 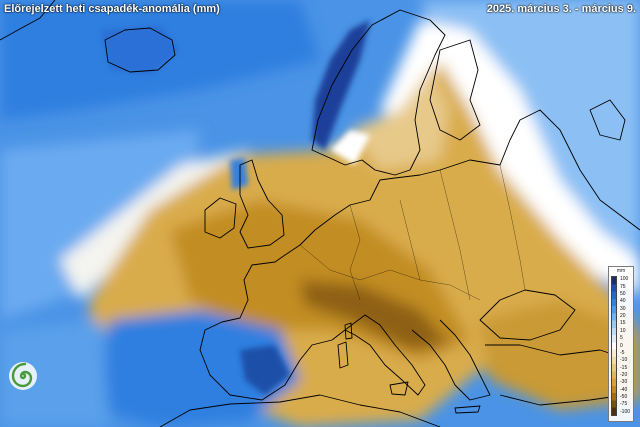 What do you see at coordinates (621, 338) in the screenshot?
I see `legend-tick-label: 5` at bounding box center [621, 338].